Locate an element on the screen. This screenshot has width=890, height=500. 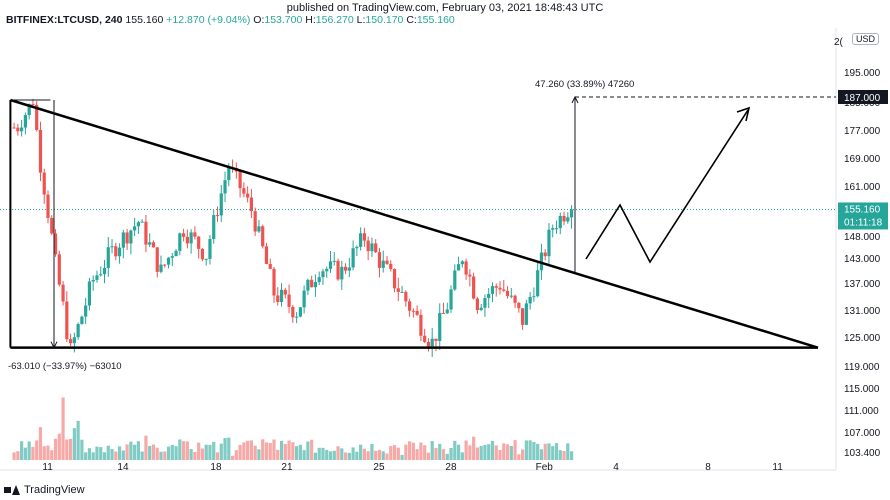
tradingview-footer: TradingView is located at coordinates (44, 490).